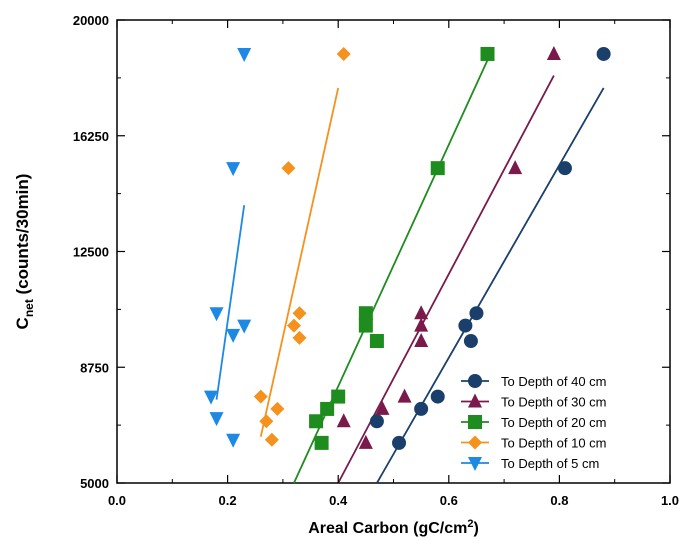 This screenshot has width=688, height=541. What do you see at coordinates (554, 443) in the screenshot?
I see `legend-label: To Depth of 10 cm` at bounding box center [554, 443].